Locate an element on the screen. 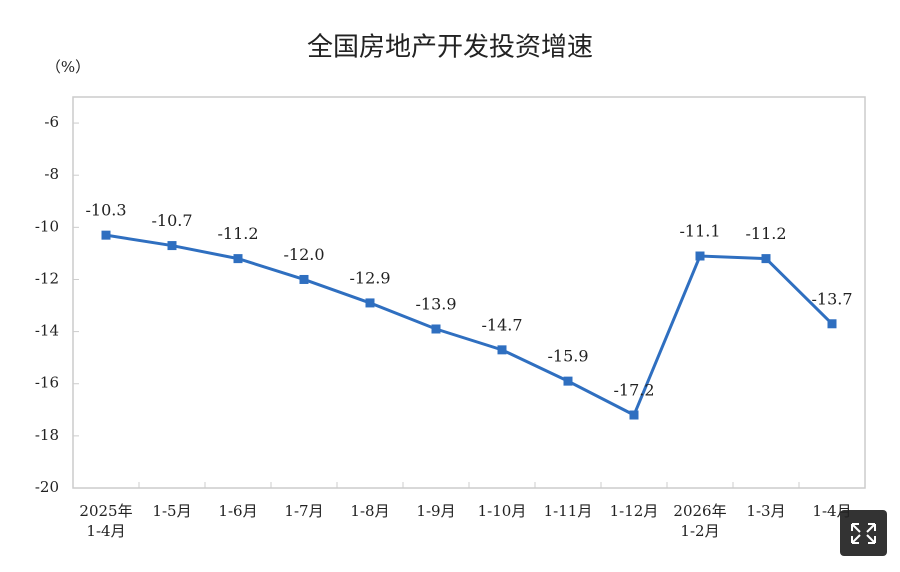 This screenshot has width=900, height=572. x-tick-label: 1-4月 is located at coordinates (831, 511).